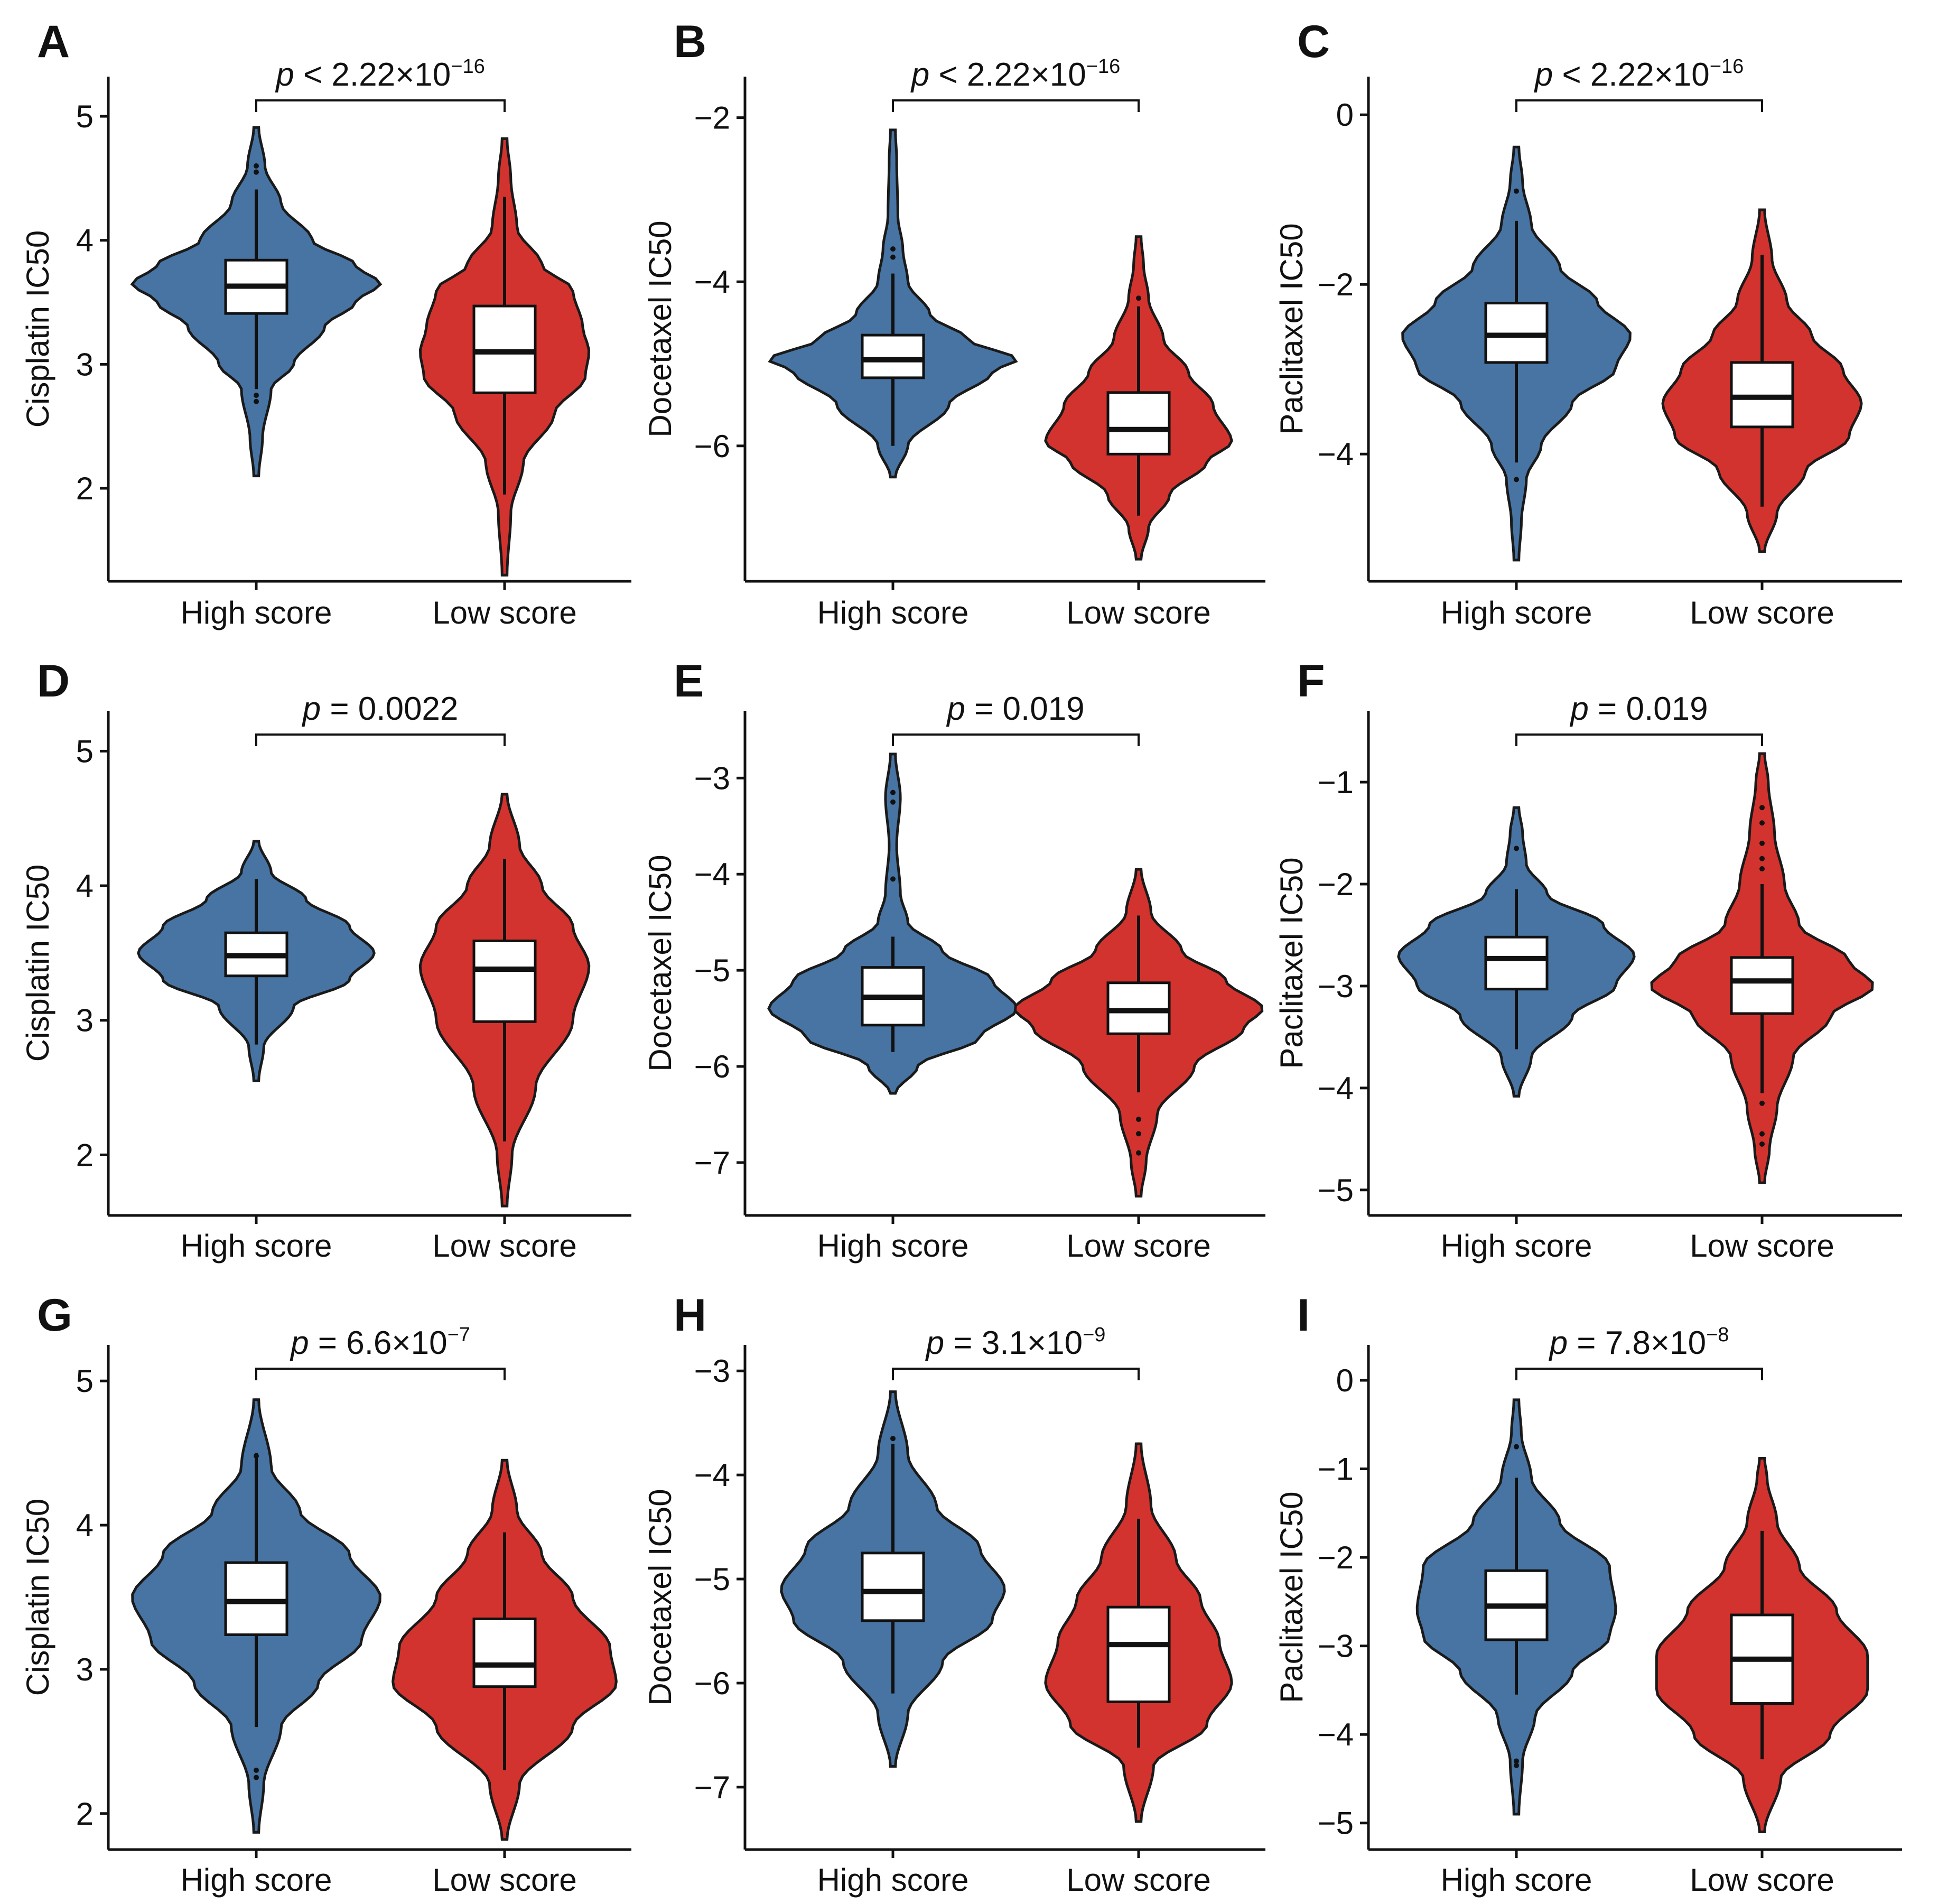 The width and height of the screenshot is (1938, 1904). Describe the element at coordinates (379, 74) in the screenshot. I see `p-value-label: p < 2.22×10−16` at that location.